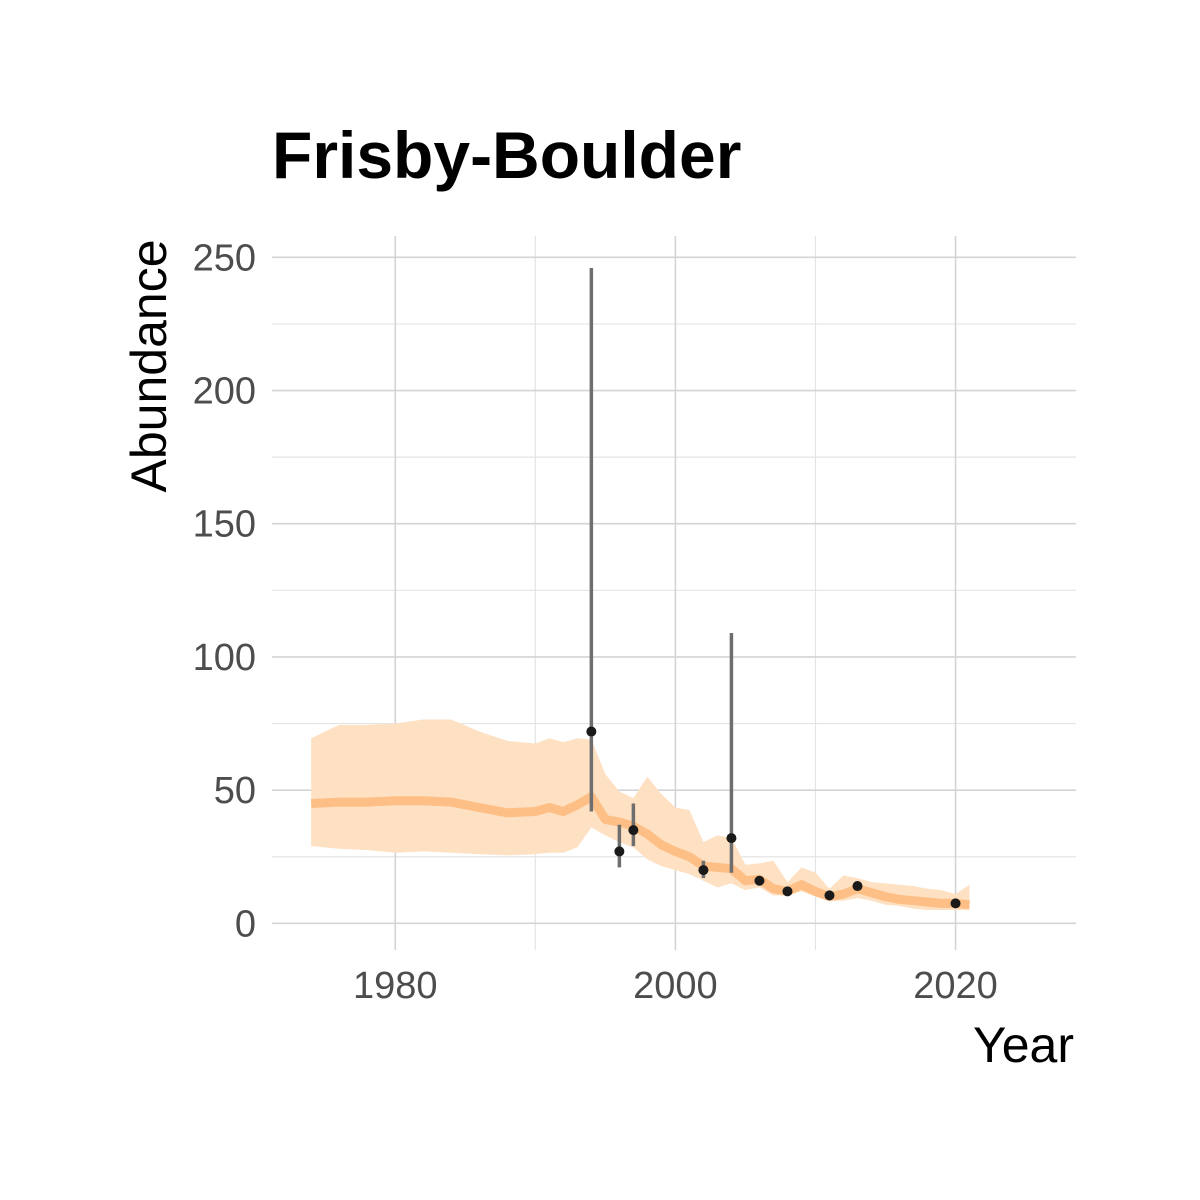 Image resolution: width=1200 pixels, height=1200 pixels. I want to click on y-tick-label: 100, so click(224, 658).